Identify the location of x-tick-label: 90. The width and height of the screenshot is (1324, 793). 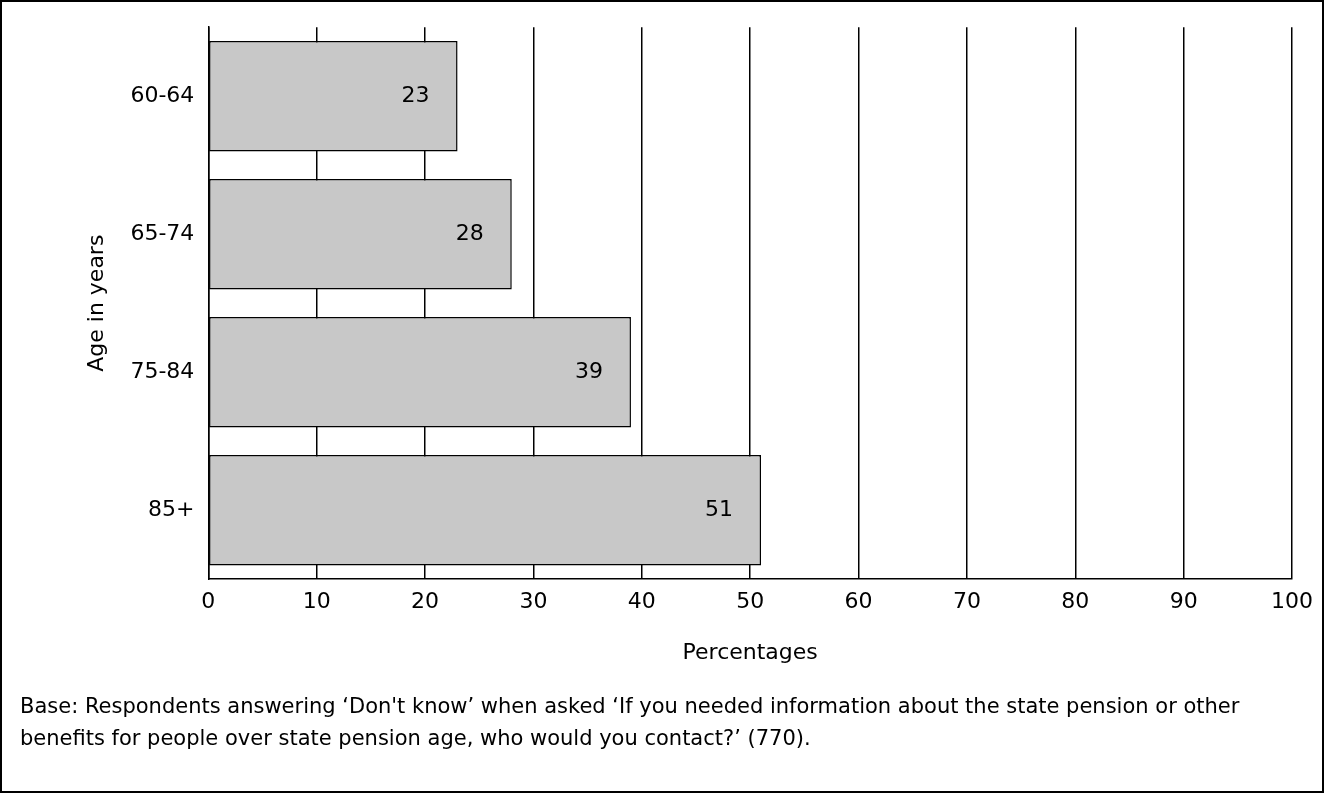
(1183, 601).